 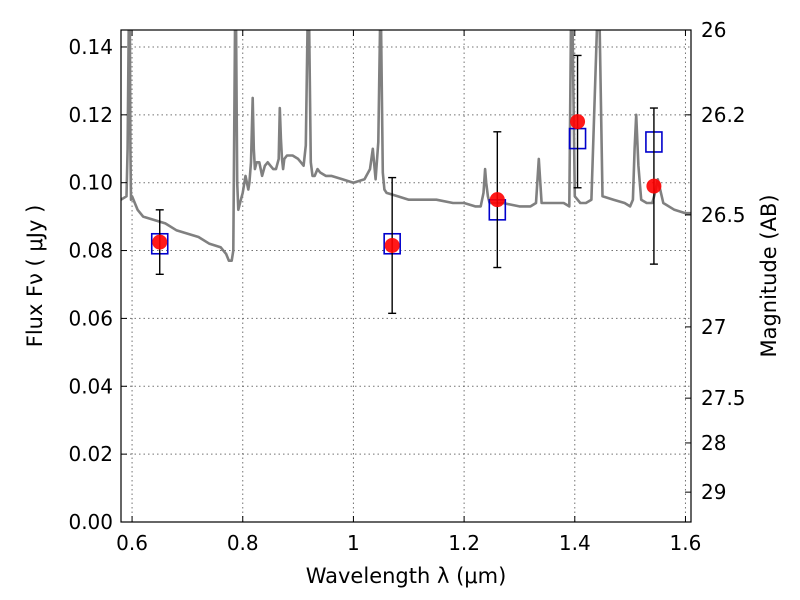 I want to click on y-tick-label: 0.02, so click(x=90, y=454).